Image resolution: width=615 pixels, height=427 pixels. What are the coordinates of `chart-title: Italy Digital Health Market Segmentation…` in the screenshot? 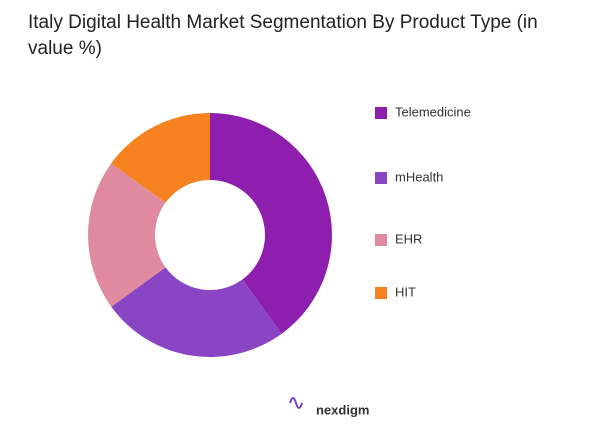 It's located at (283, 35).